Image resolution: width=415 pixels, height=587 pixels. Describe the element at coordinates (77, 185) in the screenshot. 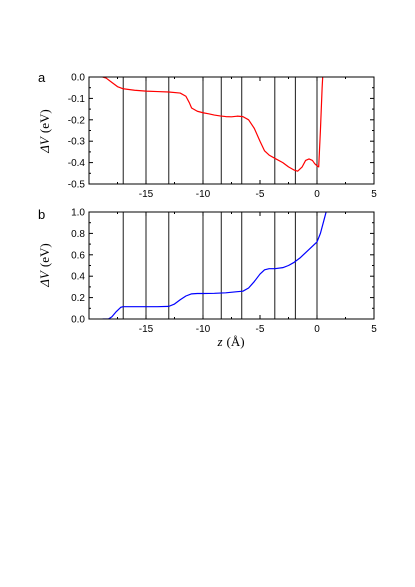

I see `panel-a-ytick-label: -0.5` at that location.